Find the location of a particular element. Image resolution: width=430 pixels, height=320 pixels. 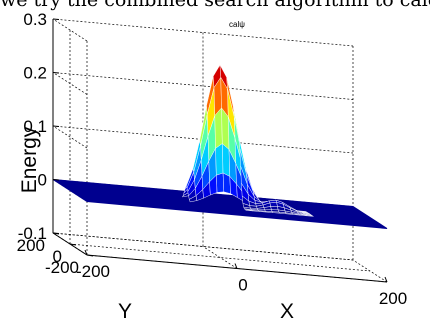

x-tick-label: 200 is located at coordinates (393, 298).